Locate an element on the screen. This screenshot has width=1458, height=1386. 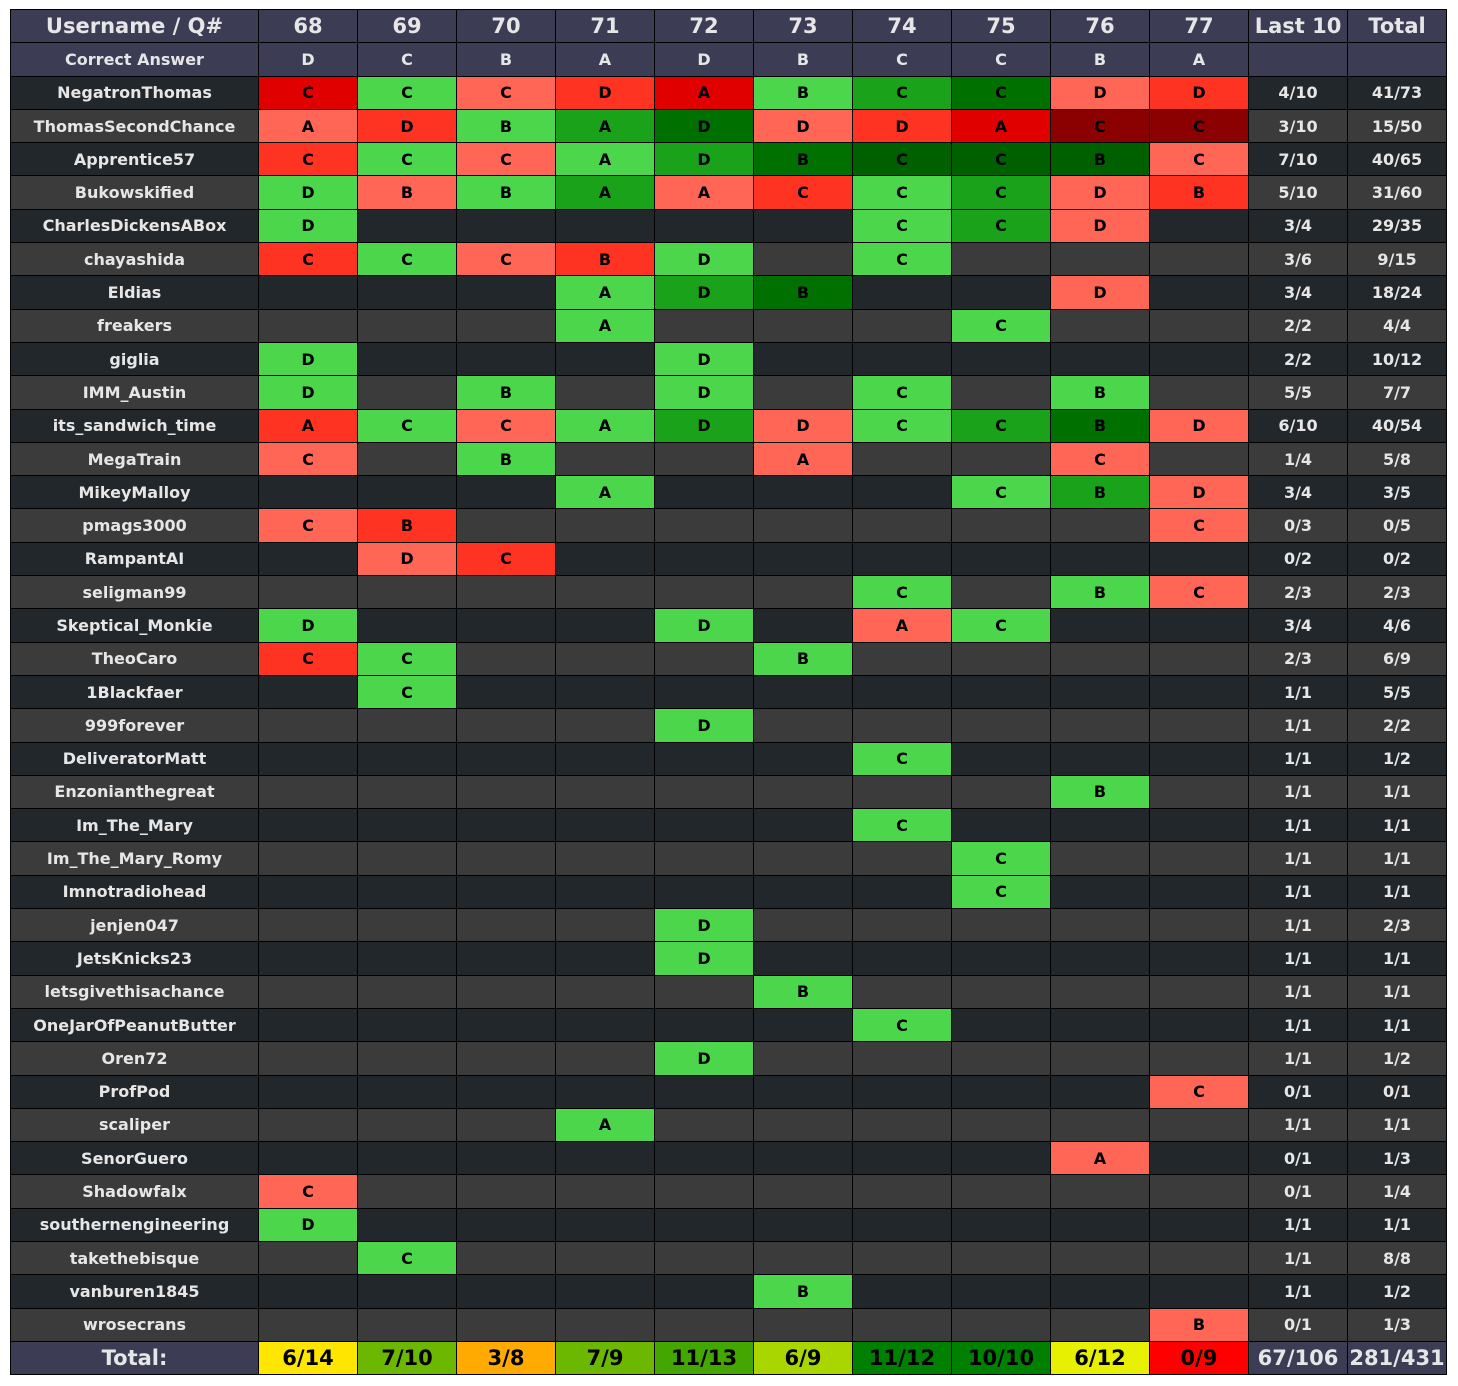
last10-cell: 0/1 is located at coordinates (1298, 1091).